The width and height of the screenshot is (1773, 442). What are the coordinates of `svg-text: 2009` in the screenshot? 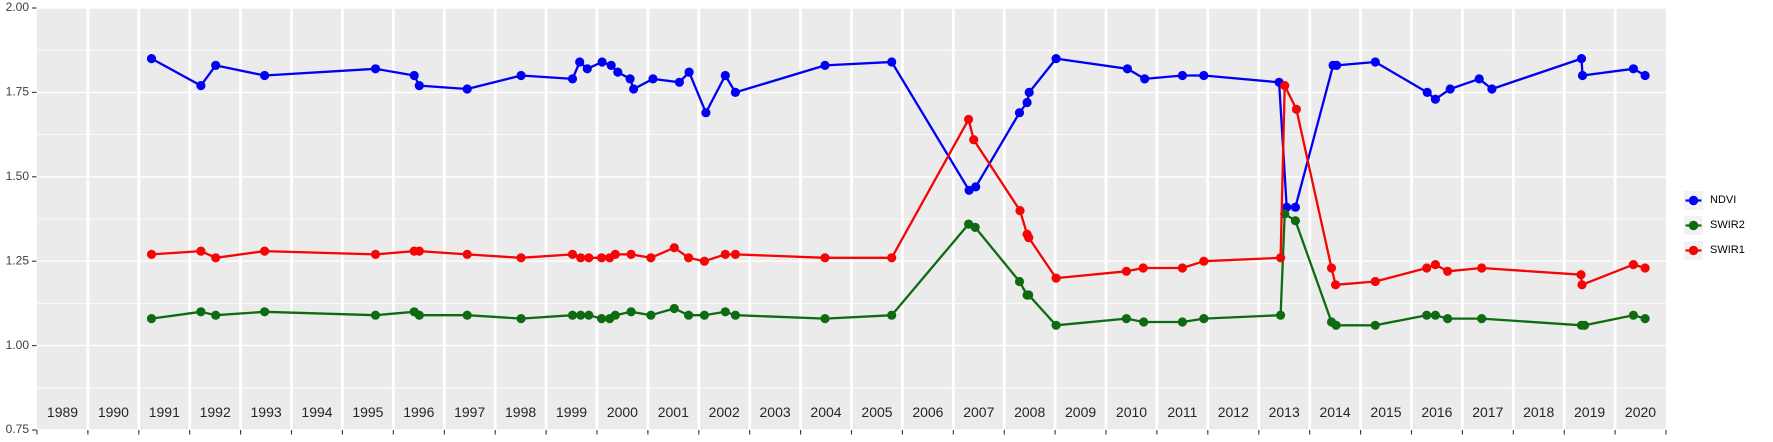 It's located at (1080, 412).